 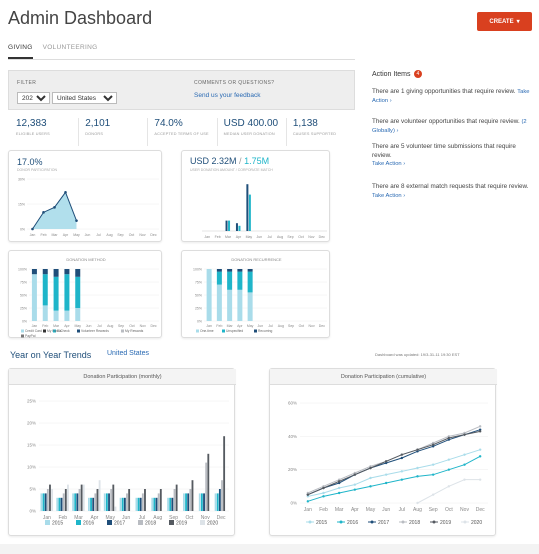 I want to click on tab-giving: GIVING, so click(x=20, y=51).